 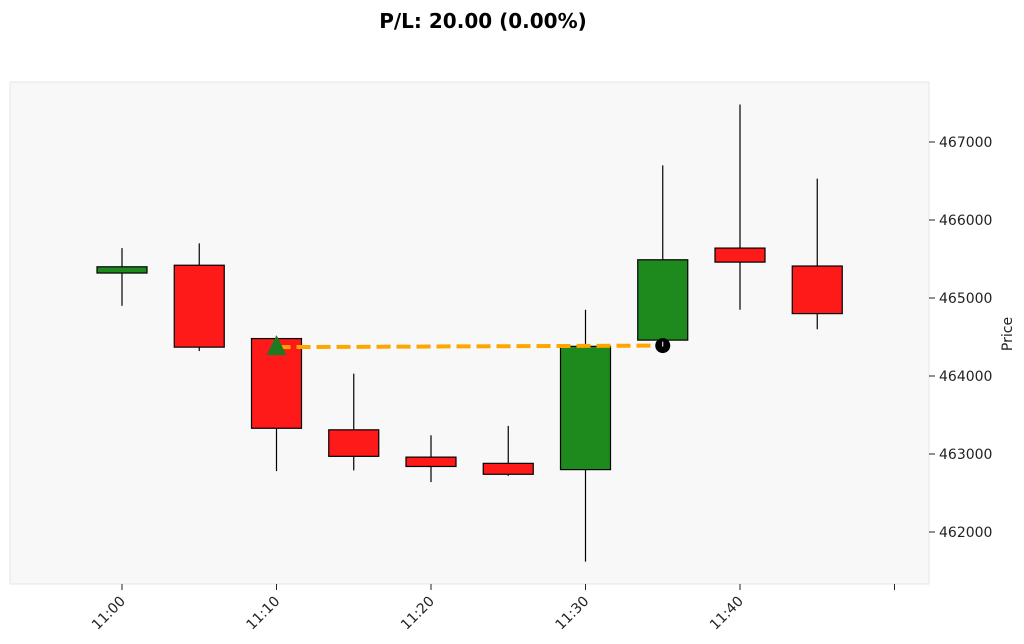 What do you see at coordinates (965, 533) in the screenshot?
I see `y-tick-label: 462000` at bounding box center [965, 533].